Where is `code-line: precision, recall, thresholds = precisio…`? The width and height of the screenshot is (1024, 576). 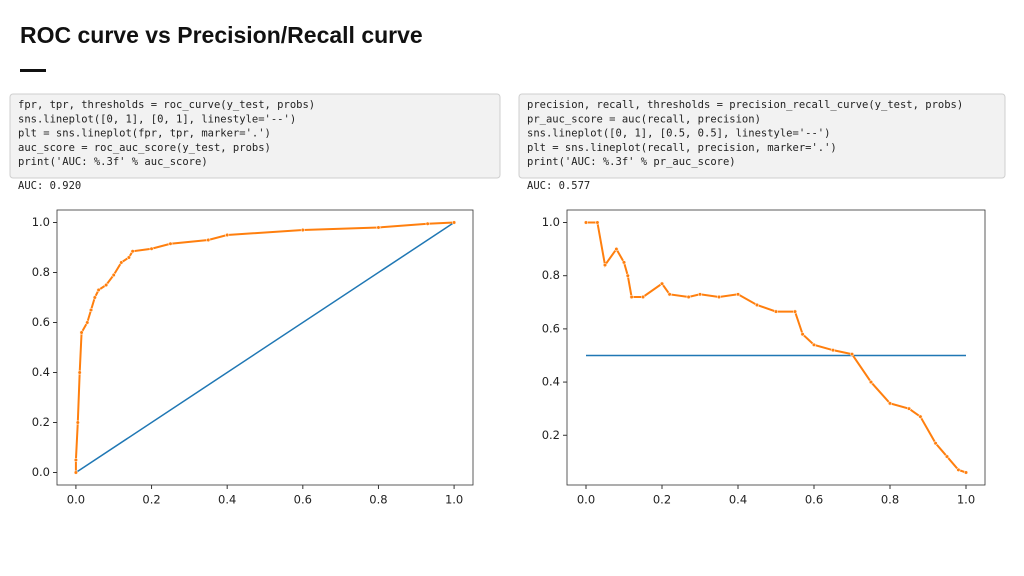 code-line: precision, recall, thresholds = precisio… is located at coordinates (745, 105).